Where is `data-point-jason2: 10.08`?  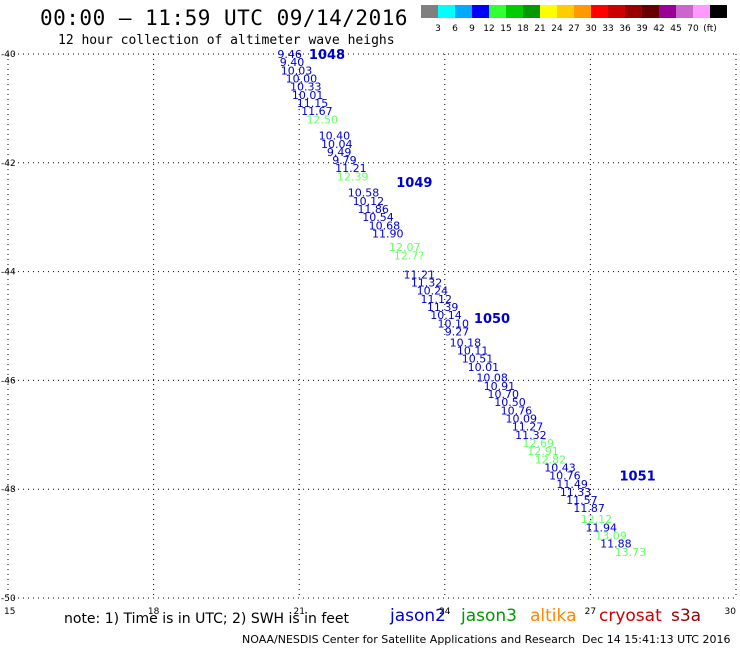
data-point-jason2: 10.08 is located at coordinates (492, 378).